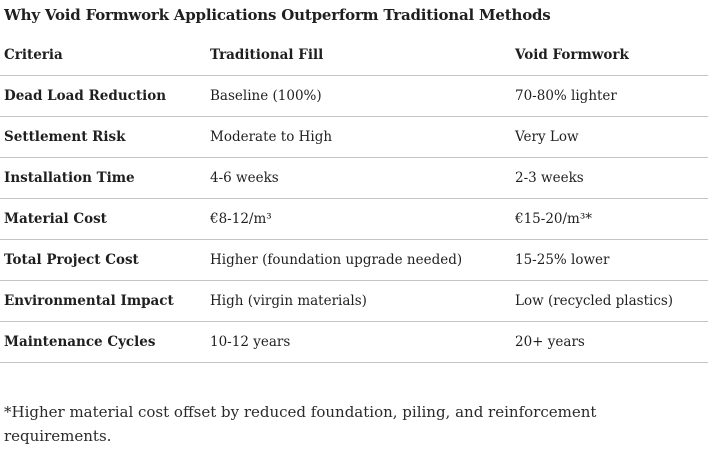  What do you see at coordinates (358, 260) in the screenshot?
I see `traditional-fill-cell: Higher (foundation upgrade needed)` at bounding box center [358, 260].